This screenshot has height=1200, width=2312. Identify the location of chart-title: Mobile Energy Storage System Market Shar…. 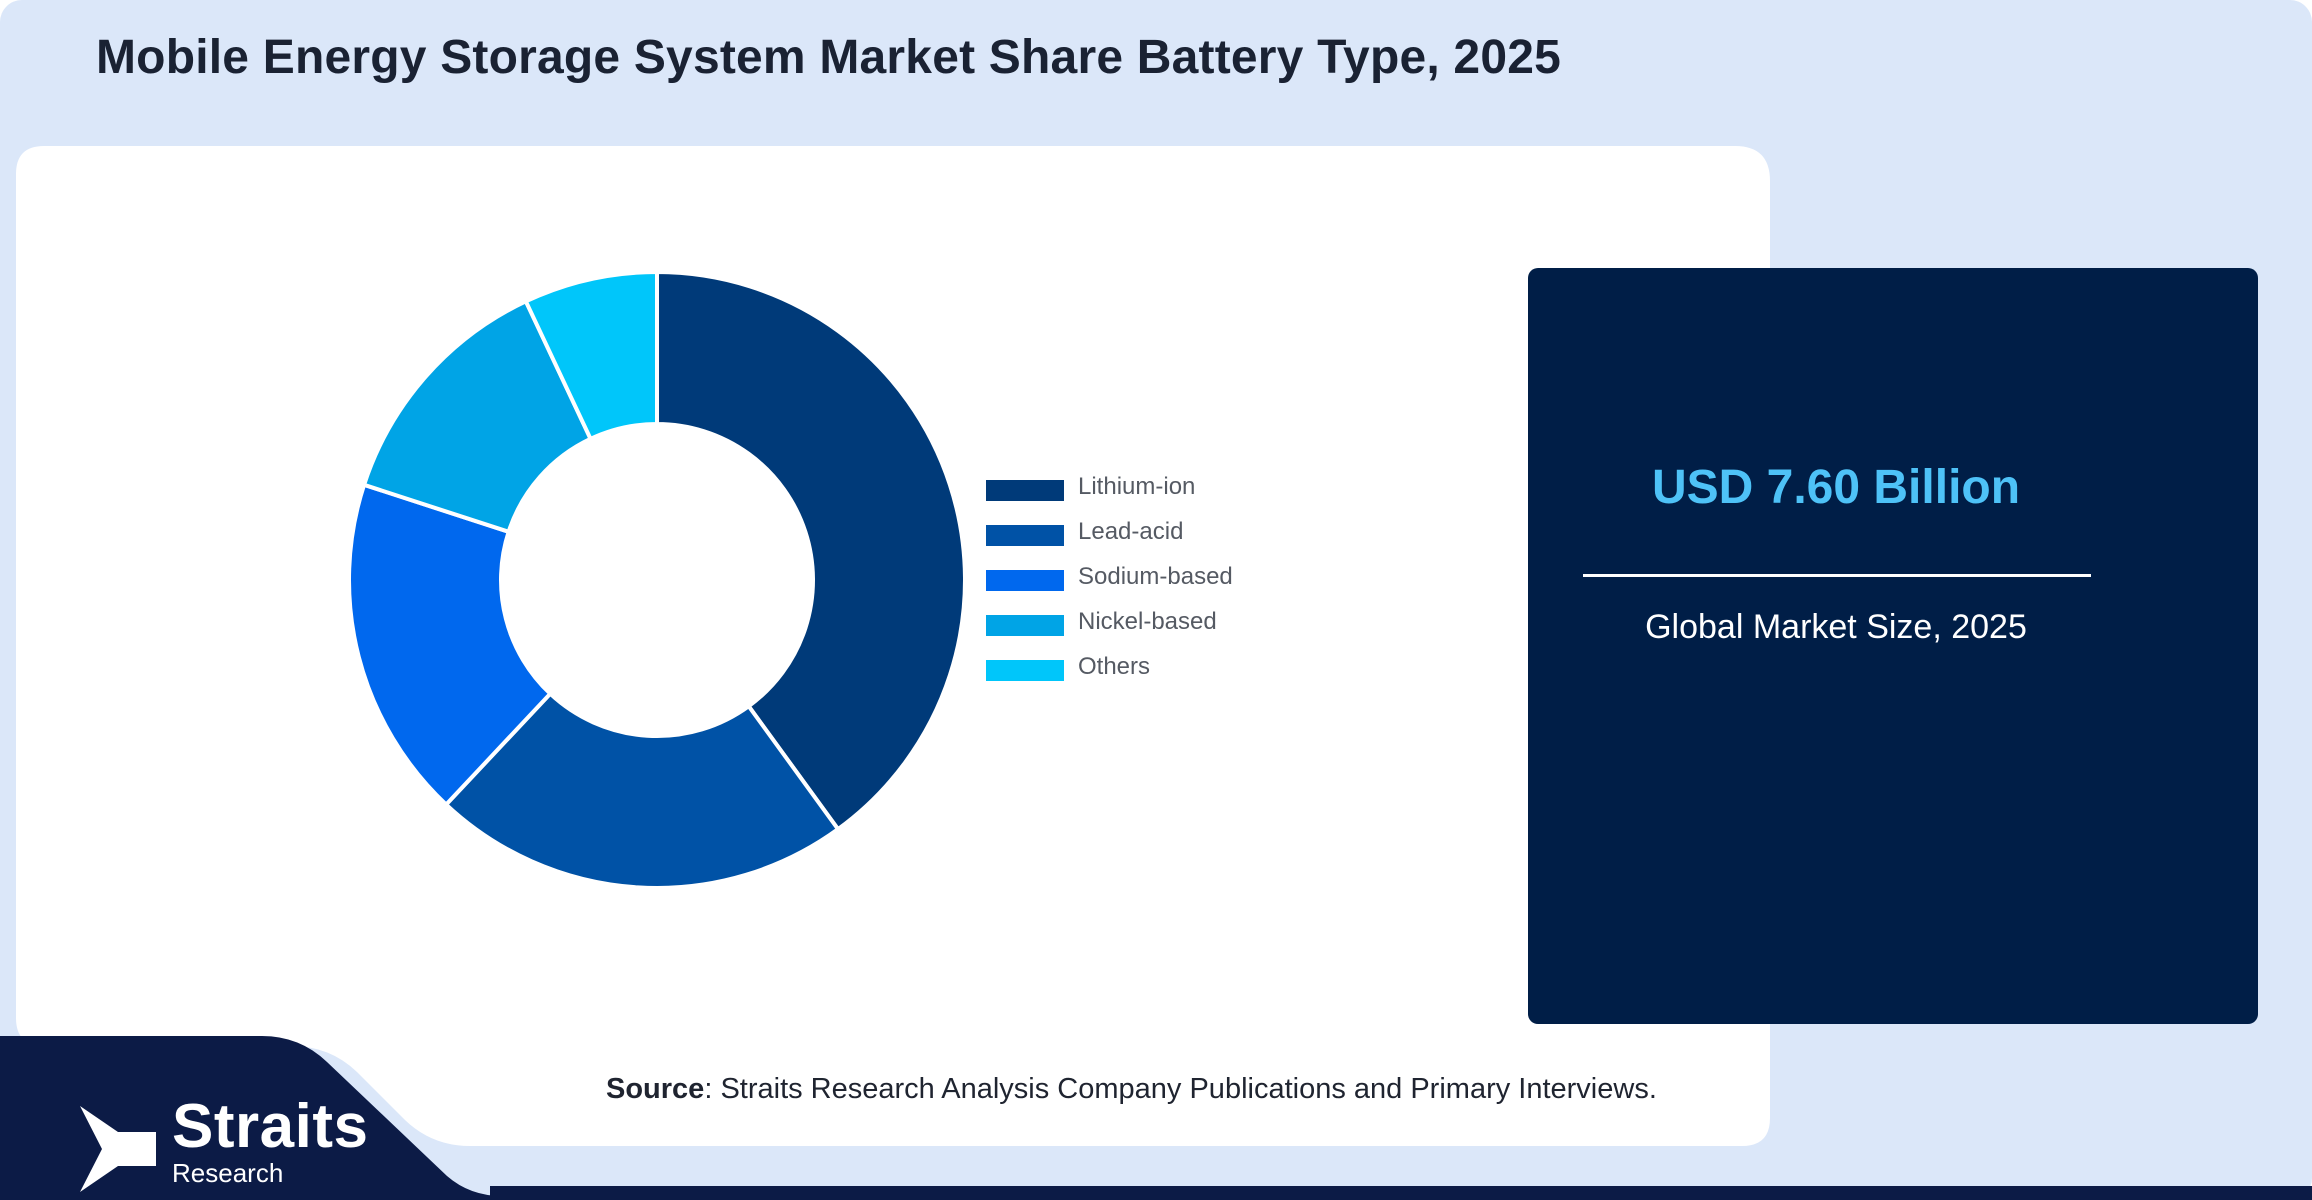
(829, 57).